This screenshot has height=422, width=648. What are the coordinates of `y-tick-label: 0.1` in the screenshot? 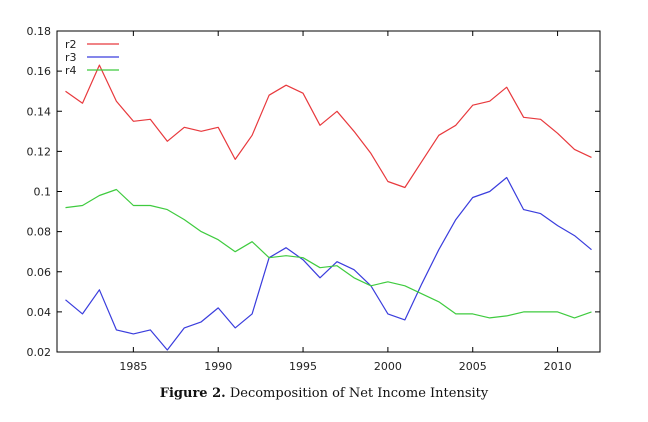 It's located at (43, 192).